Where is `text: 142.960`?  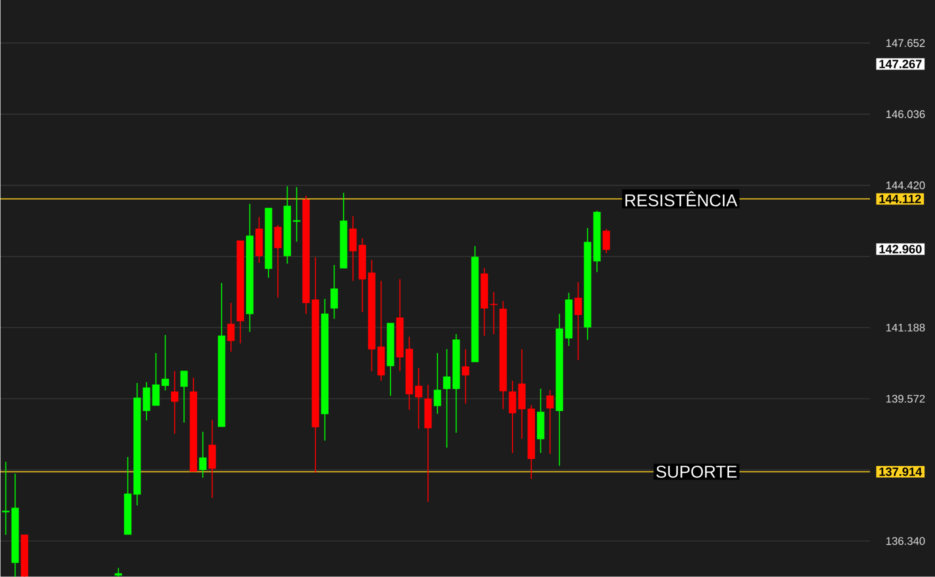
text: 142.960 is located at coordinates (900, 249).